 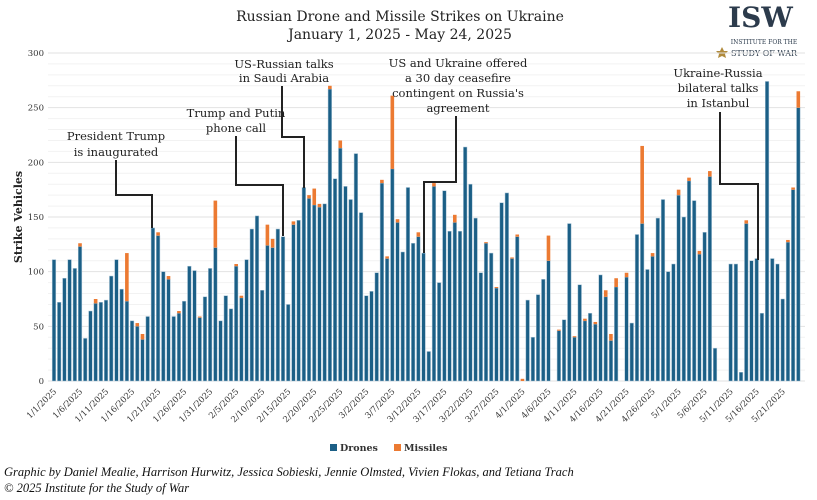 I want to click on legend-swatch-drones, so click(x=333, y=447).